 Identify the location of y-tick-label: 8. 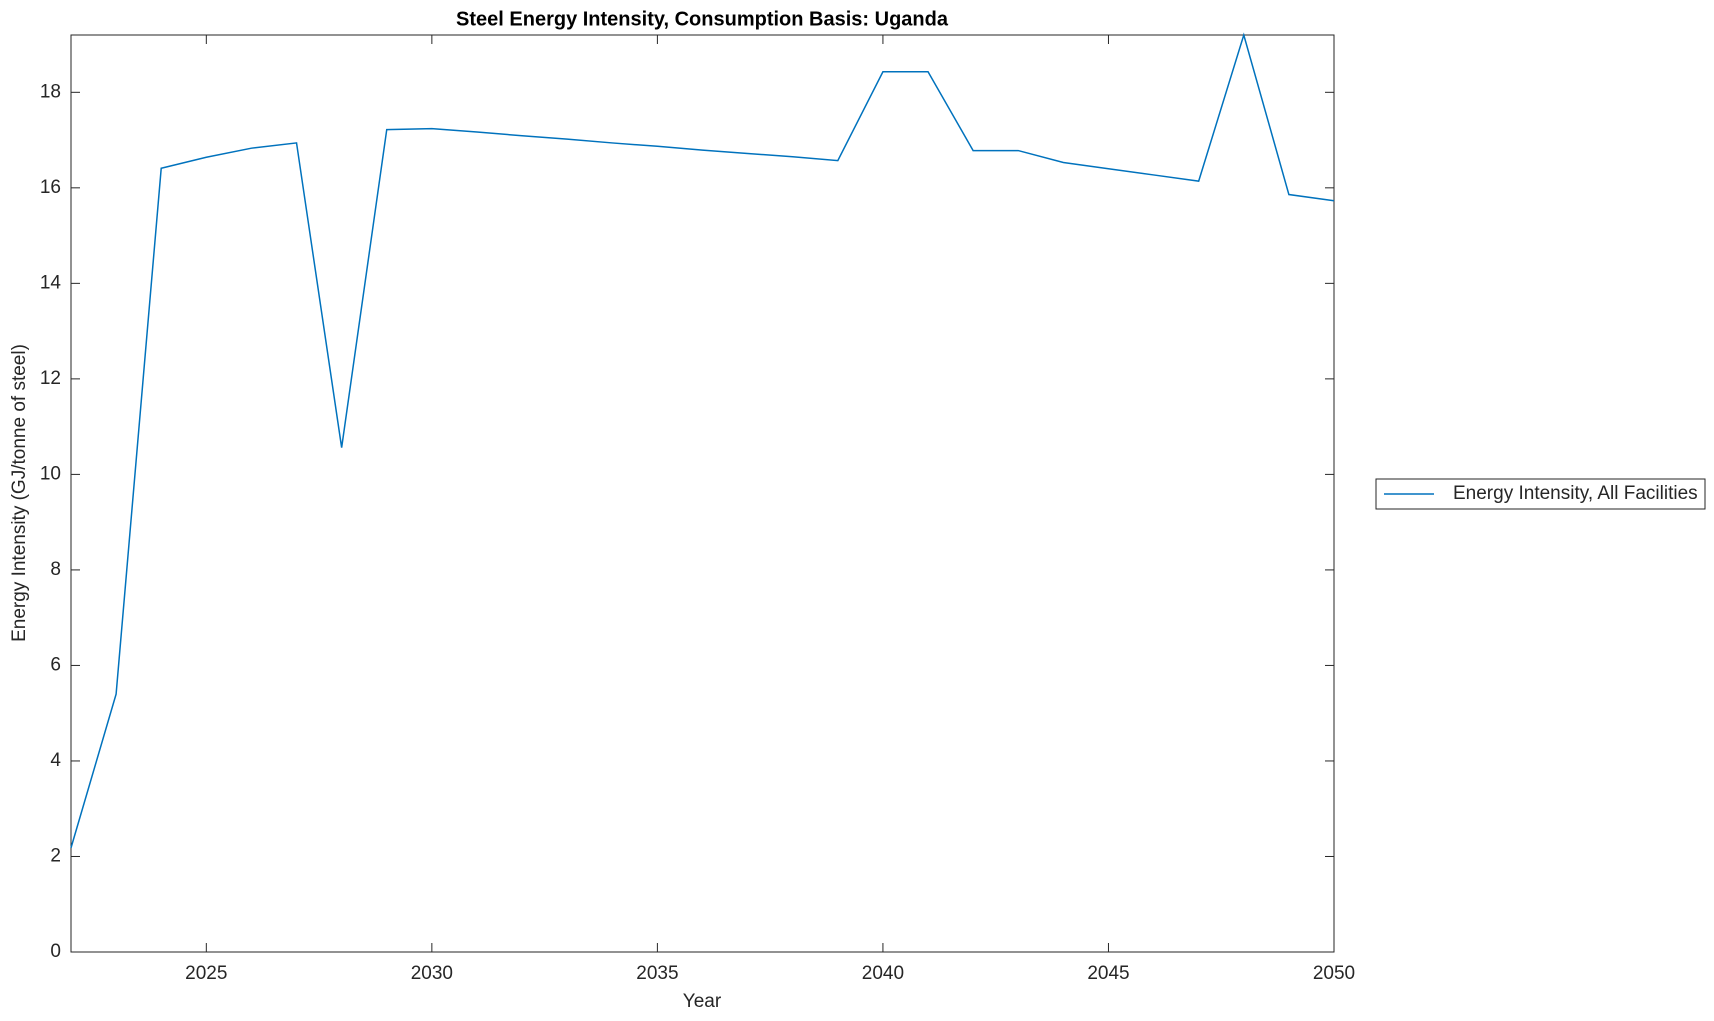
(55, 569).